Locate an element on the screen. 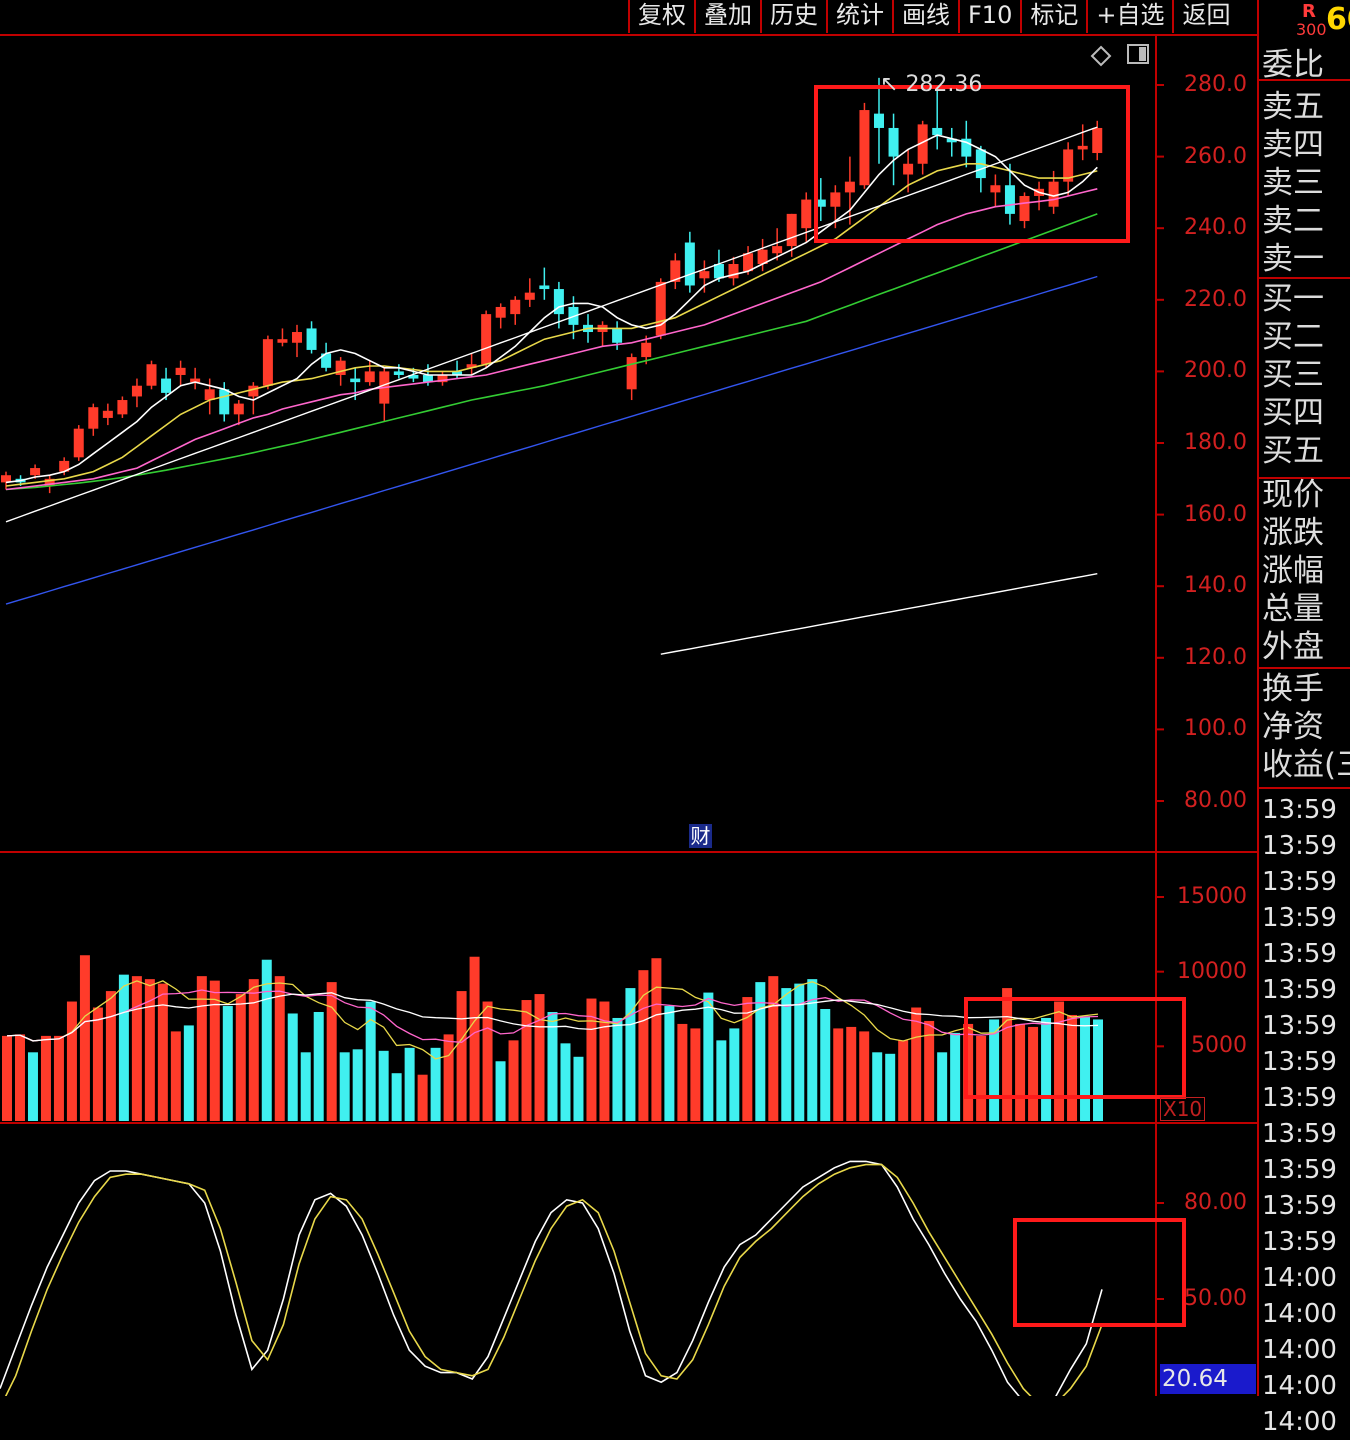  quote-label: 外盘 is located at coordinates (1293, 647).